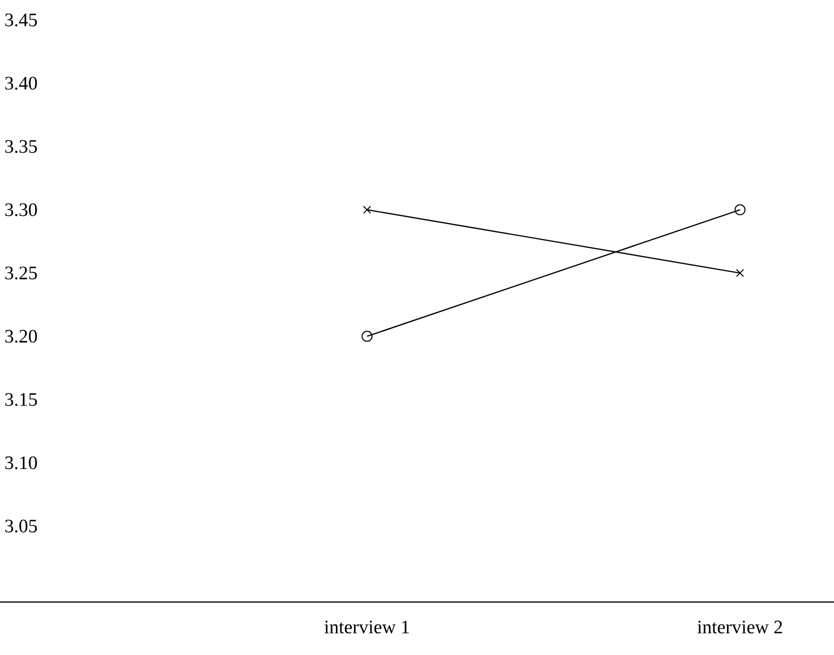 The image size is (834, 655). What do you see at coordinates (739, 627) in the screenshot?
I see `x-tick-label: interview 2` at bounding box center [739, 627].